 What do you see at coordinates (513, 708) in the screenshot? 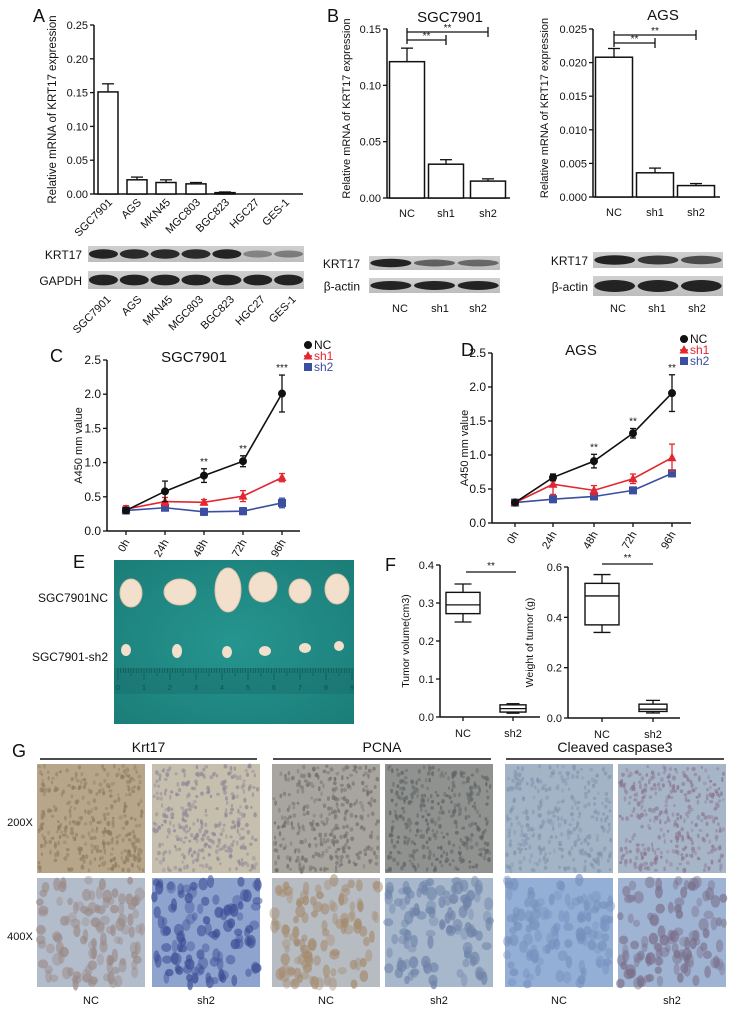
I see `box-sh2` at bounding box center [513, 708].